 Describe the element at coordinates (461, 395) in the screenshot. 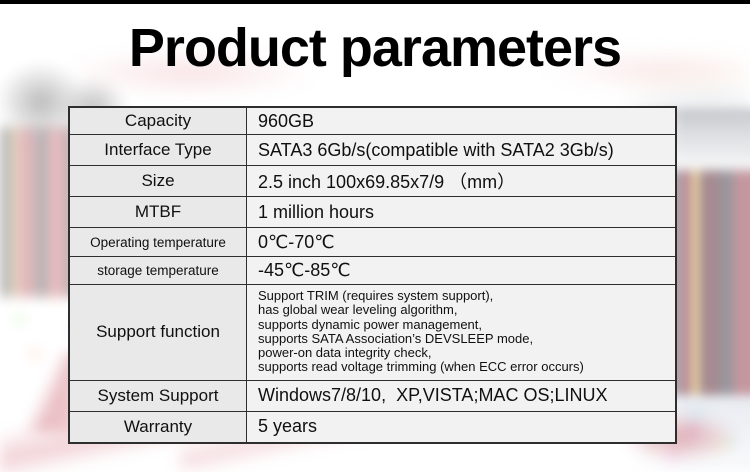

I see `param-value: Windows7/8/10, XP,VISTA;MAC OS;LINUX` at that location.